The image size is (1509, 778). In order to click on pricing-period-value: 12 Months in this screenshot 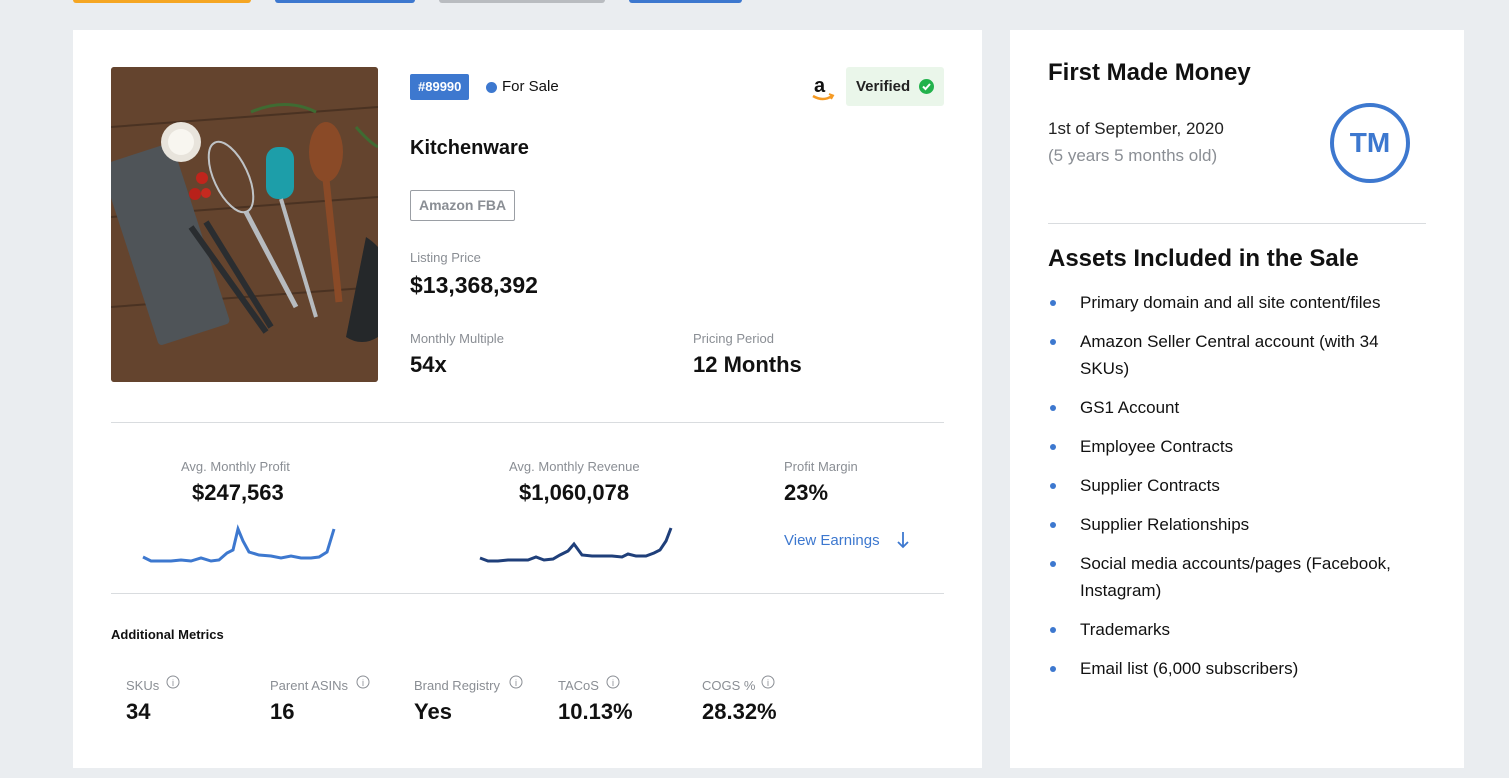, I will do `click(747, 364)`.